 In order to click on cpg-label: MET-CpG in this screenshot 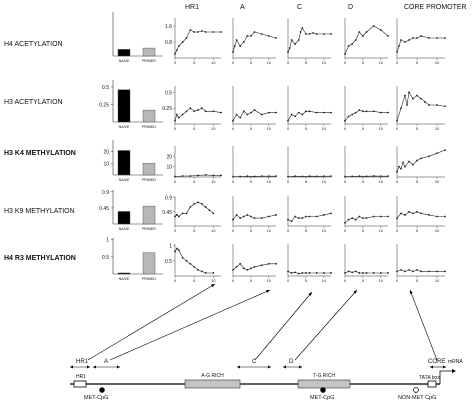, I will do `click(96, 398)`.